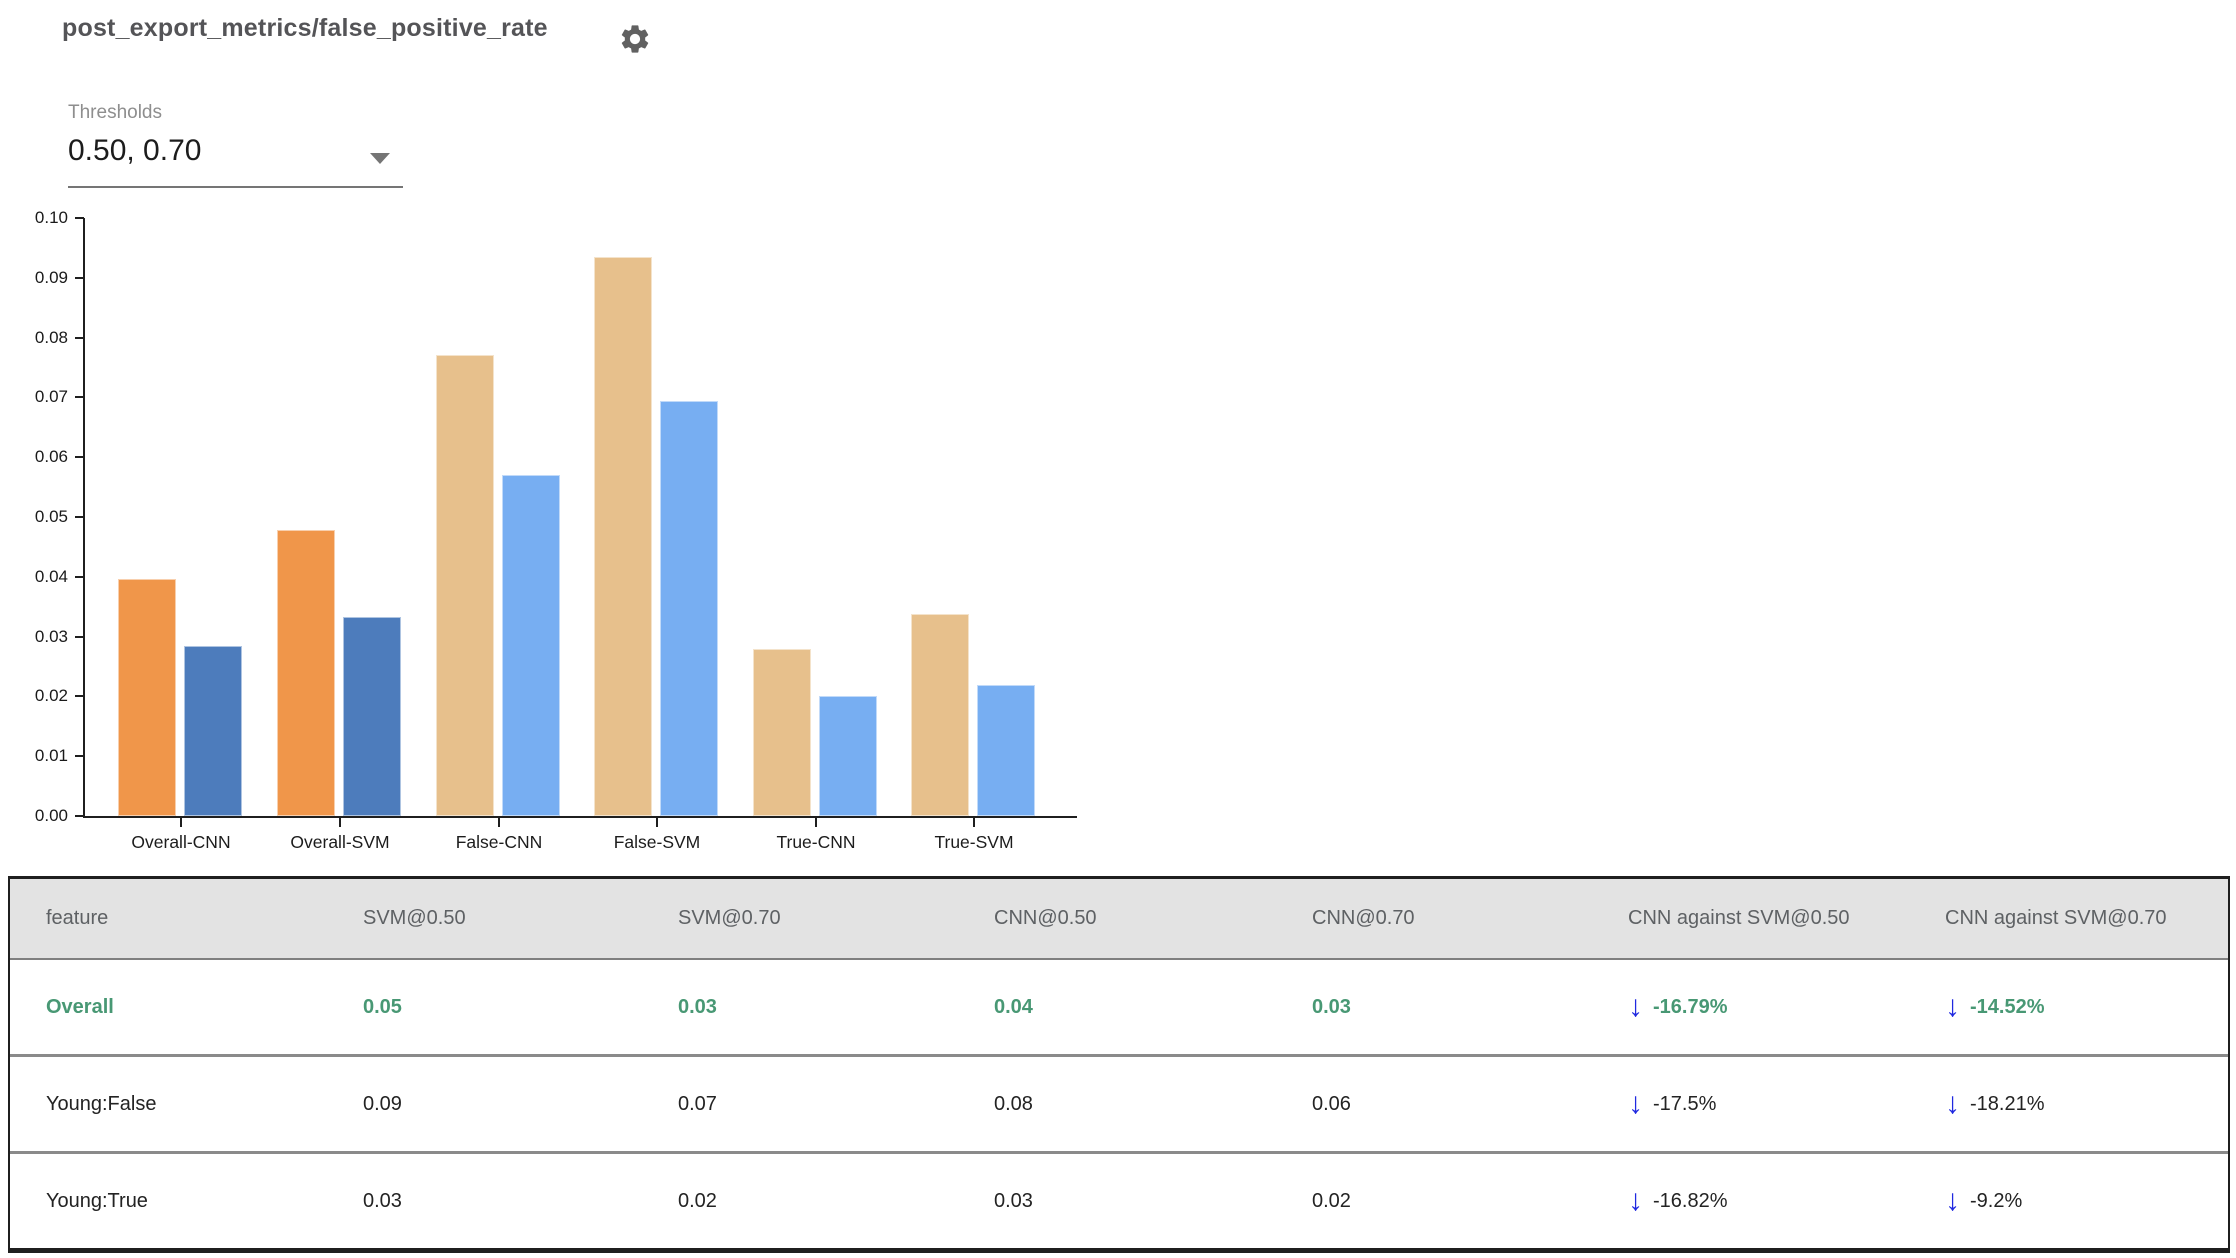 This screenshot has height=1258, width=2236. I want to click on y-axis-tick-label: 0.09, so click(51, 277).